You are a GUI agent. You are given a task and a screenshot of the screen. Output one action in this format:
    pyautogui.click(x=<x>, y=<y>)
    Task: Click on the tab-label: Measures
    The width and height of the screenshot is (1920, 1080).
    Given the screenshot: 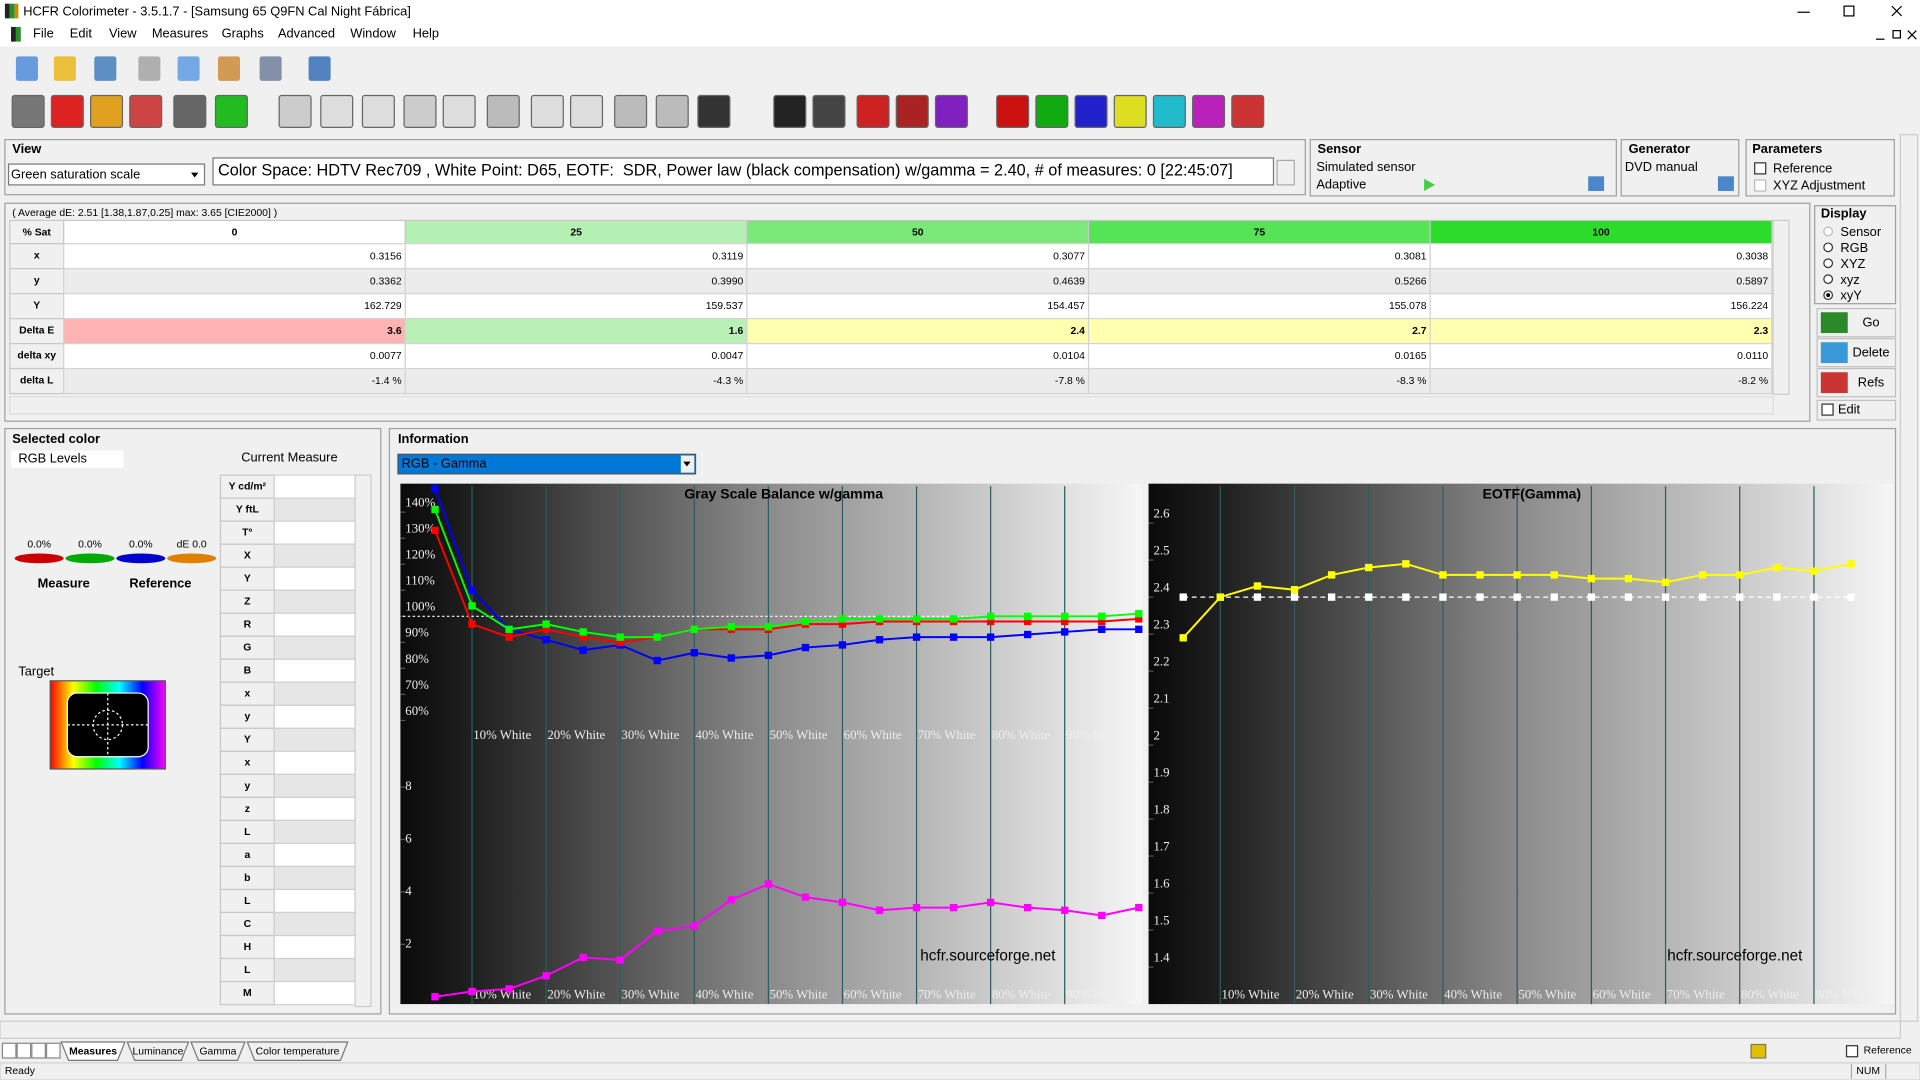 What is the action you would take?
    pyautogui.click(x=93, y=1052)
    